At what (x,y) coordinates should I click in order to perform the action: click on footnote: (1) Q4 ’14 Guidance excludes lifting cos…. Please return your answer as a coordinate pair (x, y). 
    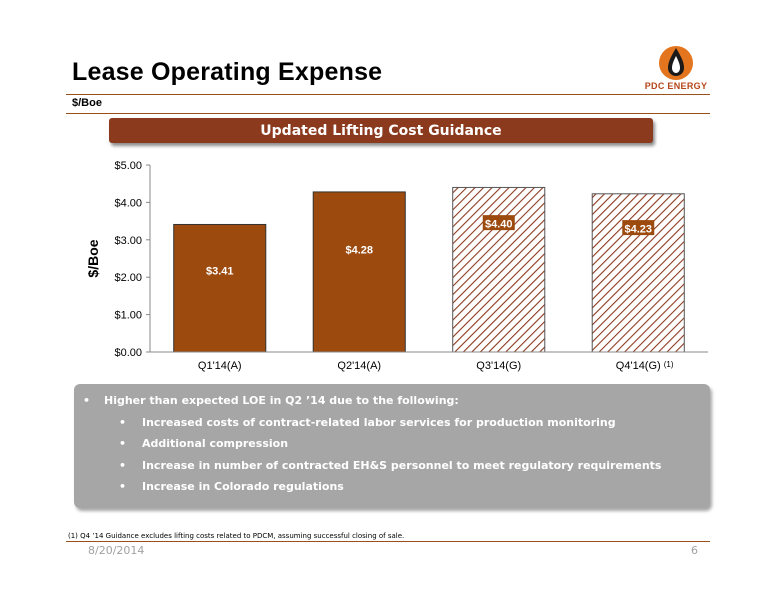
    Looking at the image, I should click on (236, 536).